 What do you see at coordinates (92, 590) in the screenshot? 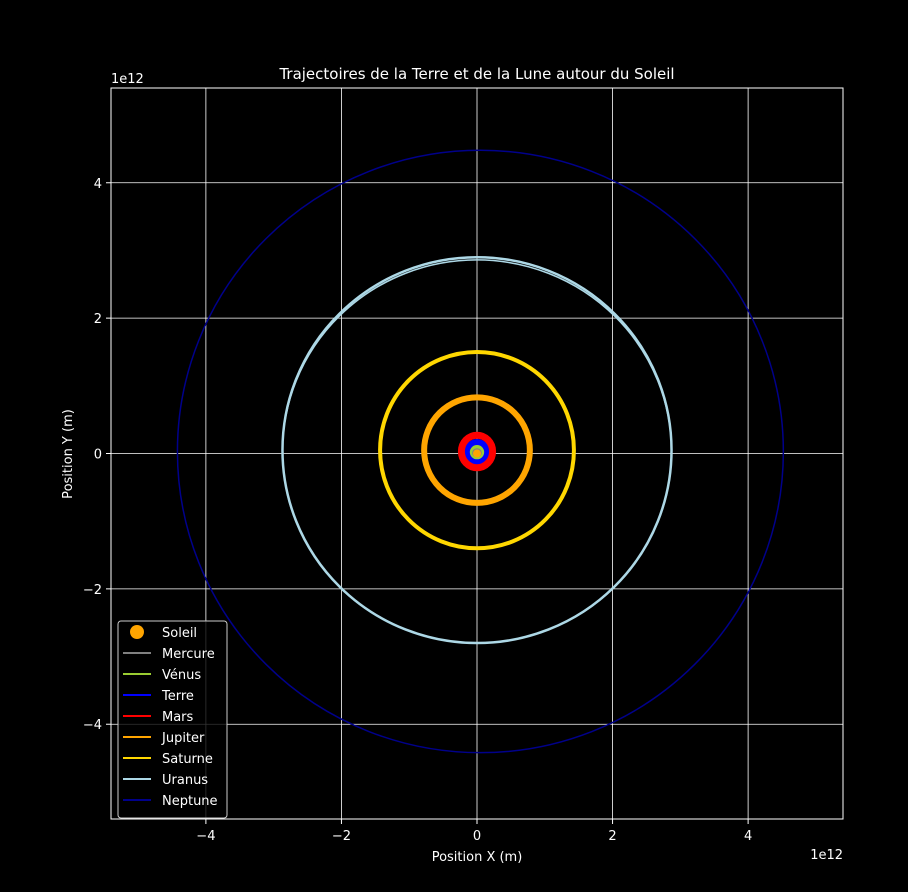
I see `y-tick-label: −2` at bounding box center [92, 590].